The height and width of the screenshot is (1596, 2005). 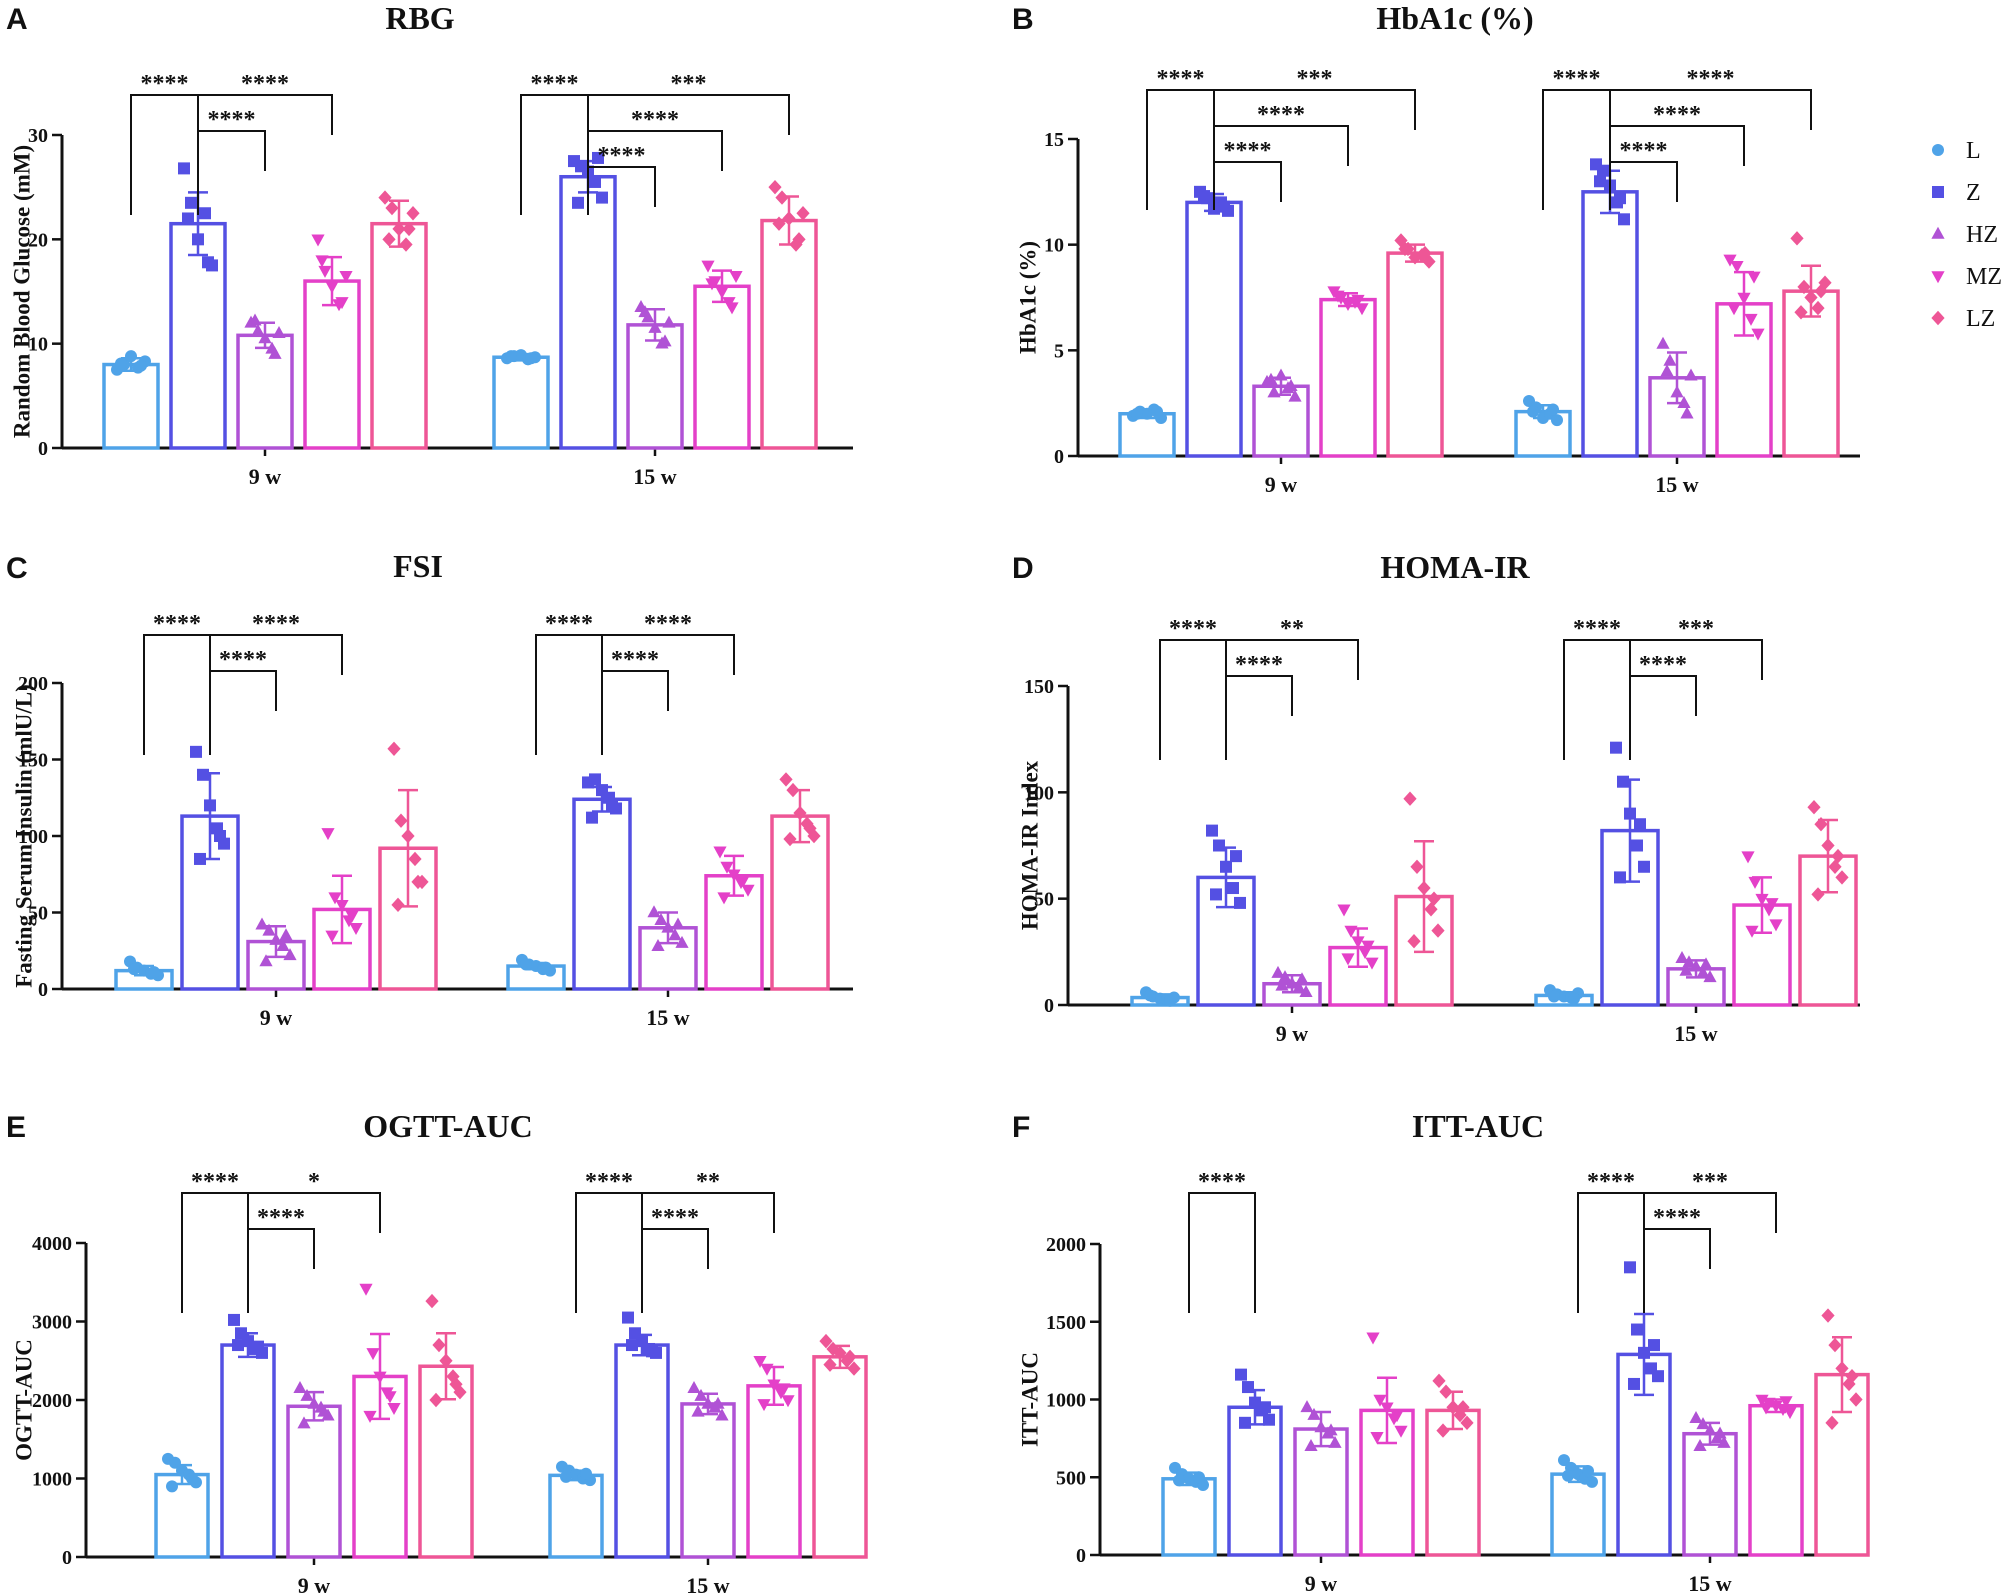 I want to click on panel-title: HOMA-IR, so click(x=1455, y=567).